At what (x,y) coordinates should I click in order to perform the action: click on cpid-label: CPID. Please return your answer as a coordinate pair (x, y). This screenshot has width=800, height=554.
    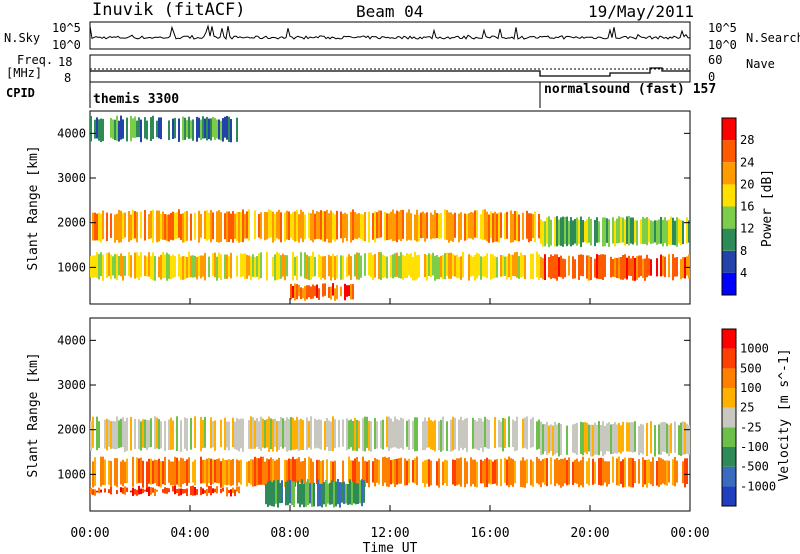
    Looking at the image, I should click on (20, 93).